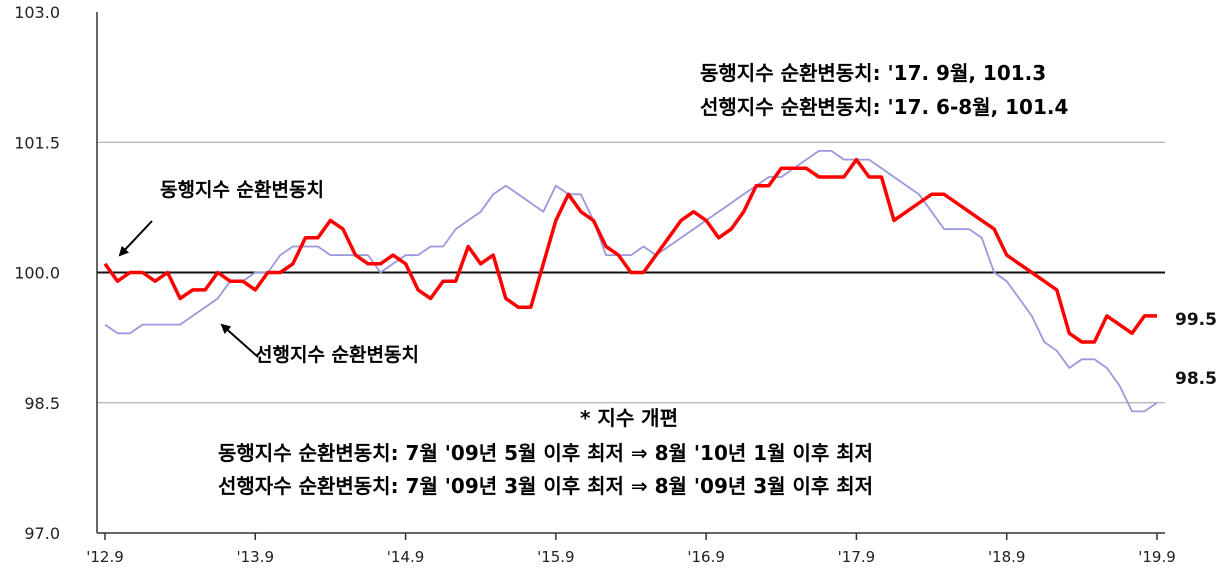 Image resolution: width=1232 pixels, height=574 pixels. Describe the element at coordinates (556, 557) in the screenshot. I see `x-tick-label: '15.9` at that location.